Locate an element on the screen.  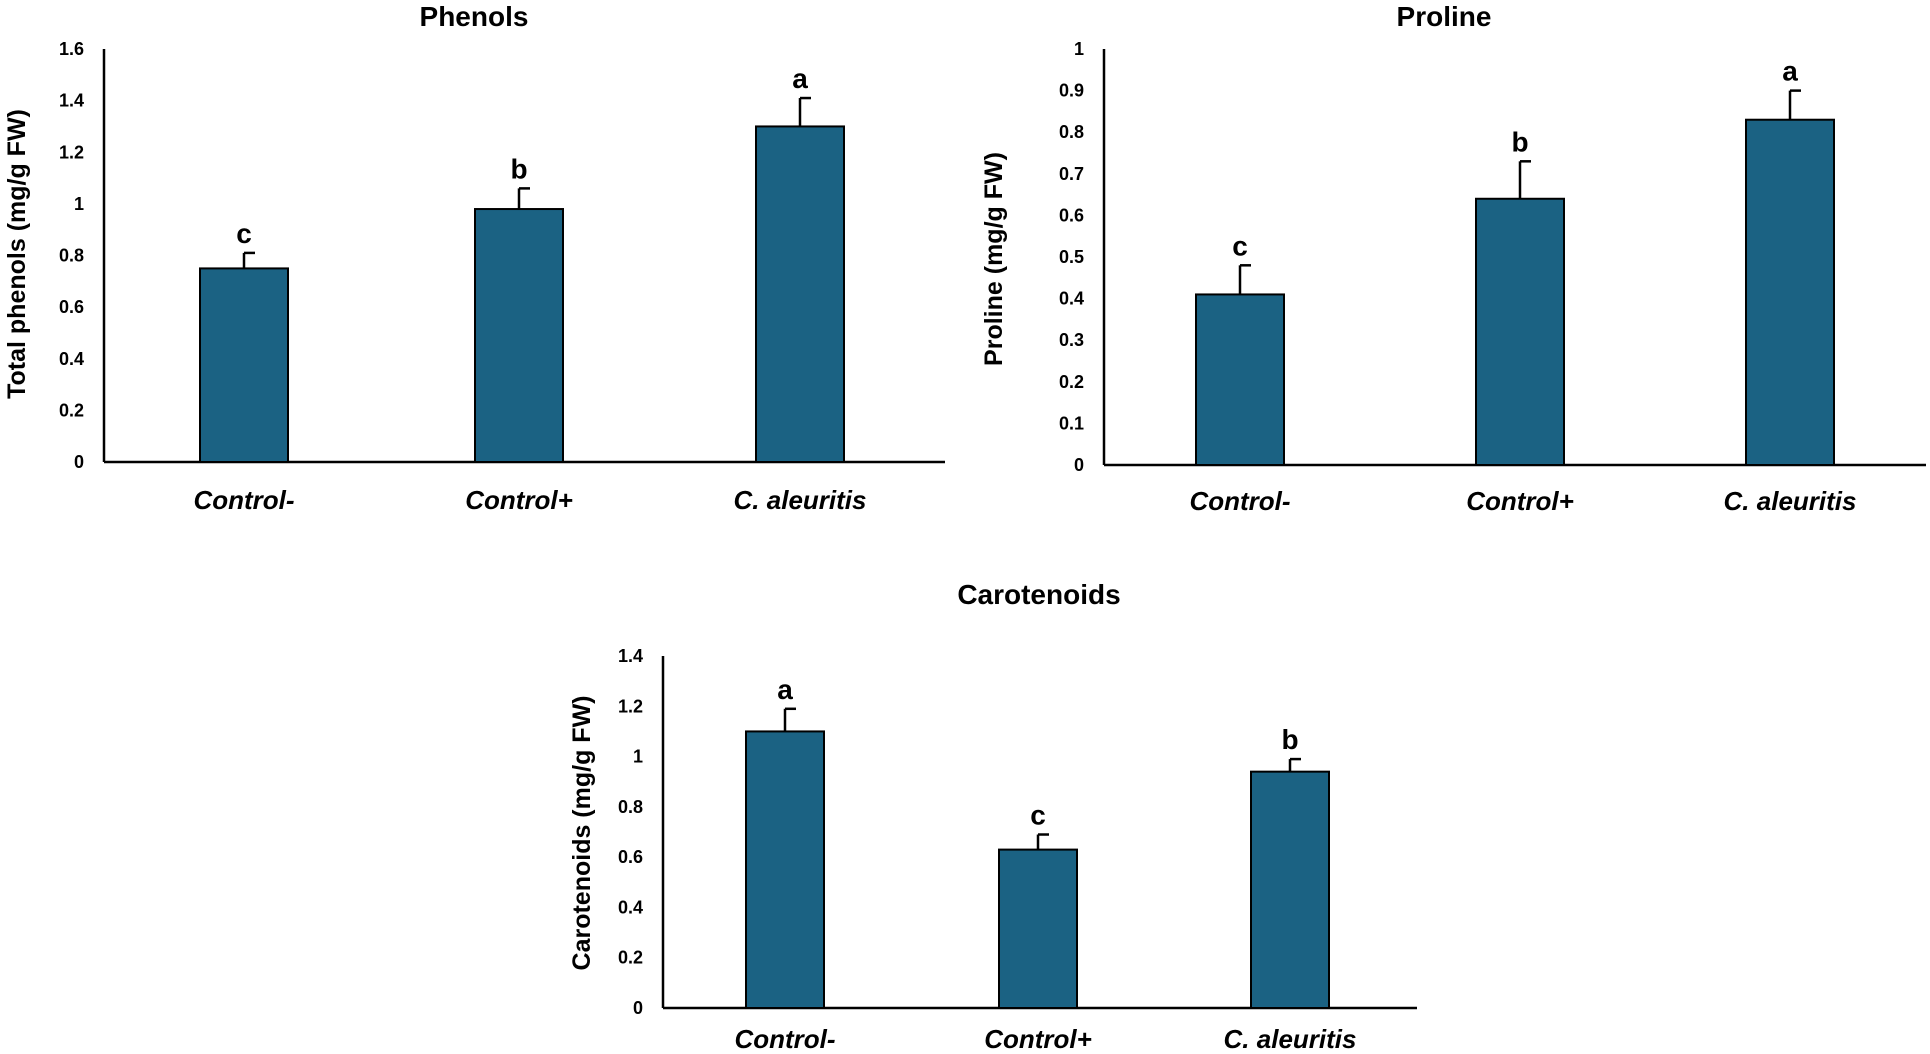
y-tick-label: 0.1 is located at coordinates (1071, 423).